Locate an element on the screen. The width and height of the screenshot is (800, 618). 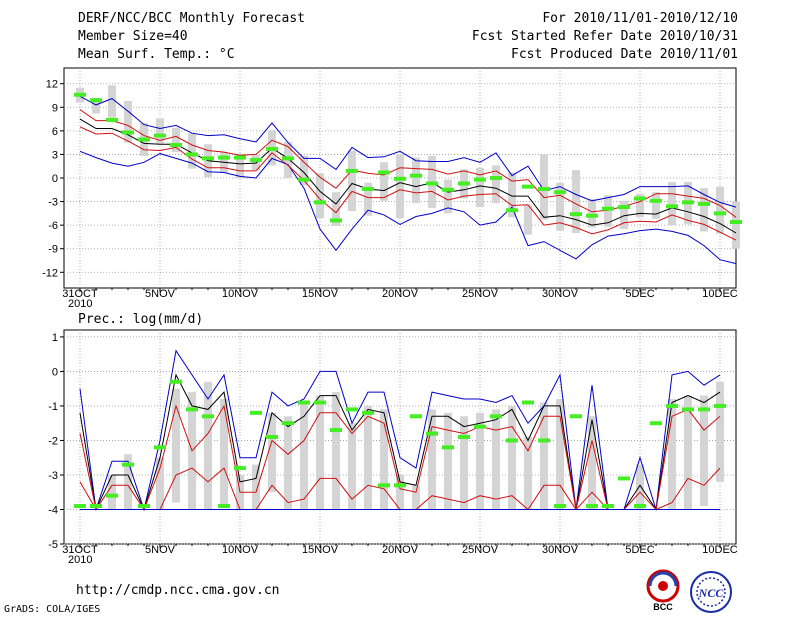
x-tick-label: 10NOV is located at coordinates (240, 550).